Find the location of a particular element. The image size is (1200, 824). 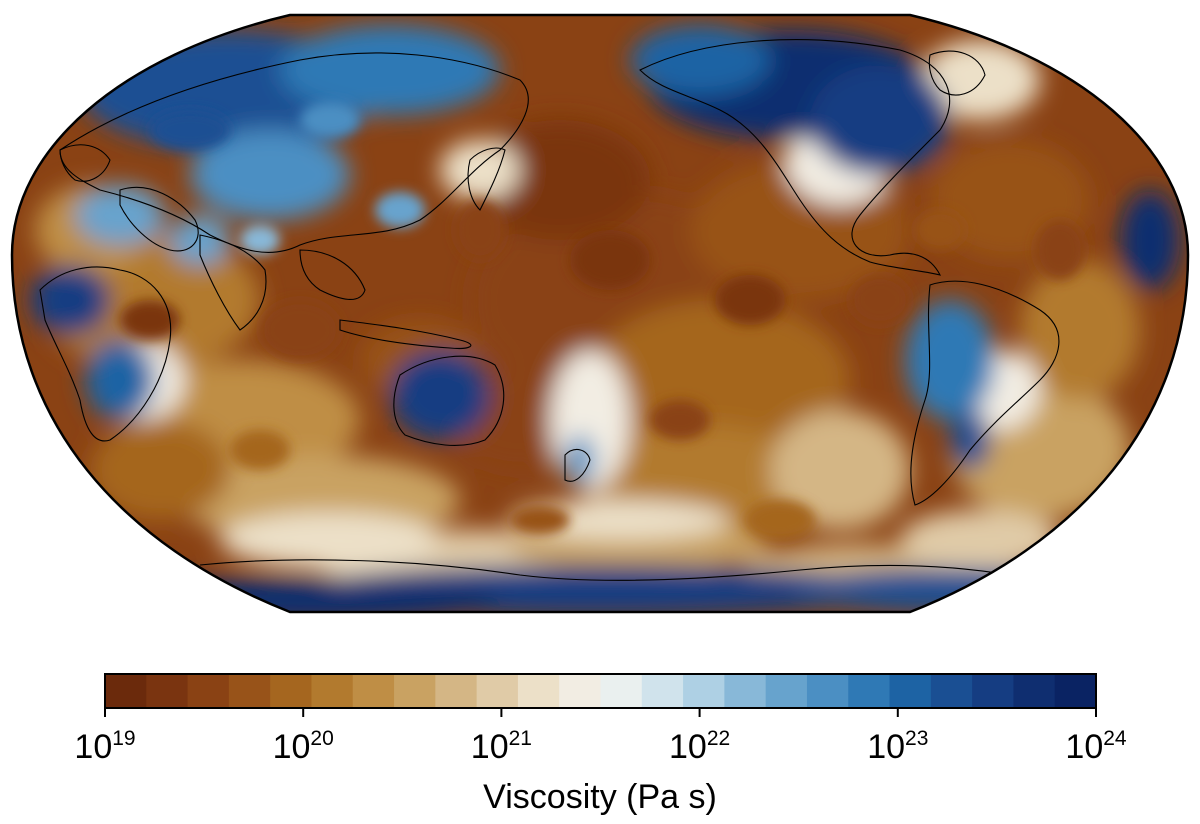

colorbar-tick-label: 1020 is located at coordinates (303, 746).